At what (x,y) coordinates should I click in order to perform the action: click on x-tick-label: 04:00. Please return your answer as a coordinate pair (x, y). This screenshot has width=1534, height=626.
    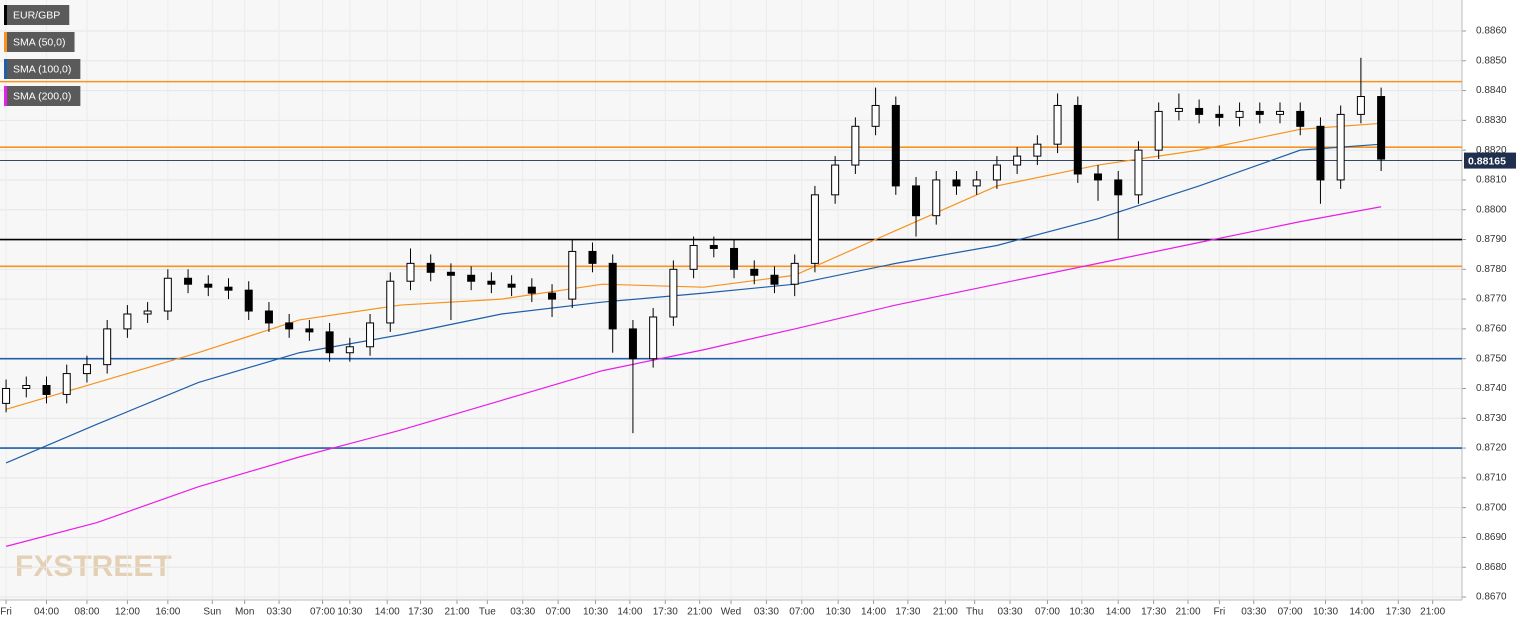
    Looking at the image, I should click on (46, 612).